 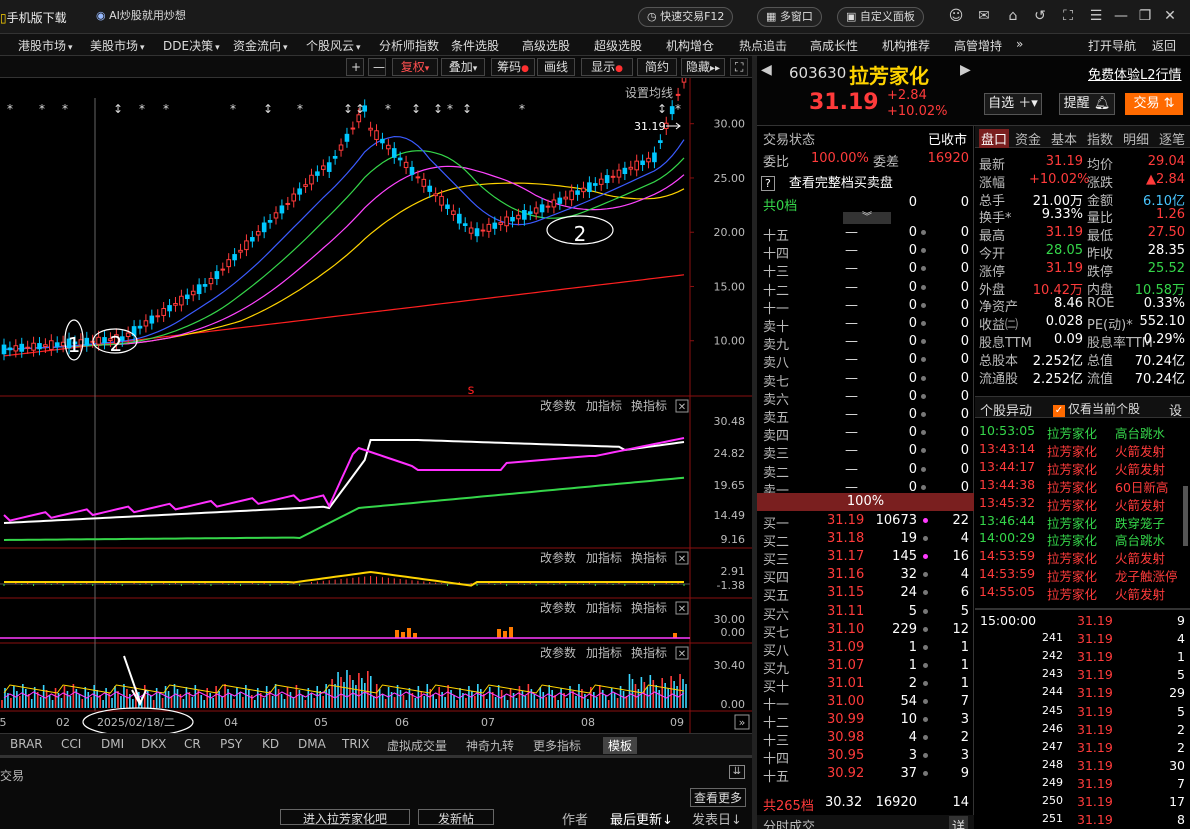 What do you see at coordinates (686, 17) in the screenshot?
I see `quick-trade-button: ◷ 快速交易F12` at bounding box center [686, 17].